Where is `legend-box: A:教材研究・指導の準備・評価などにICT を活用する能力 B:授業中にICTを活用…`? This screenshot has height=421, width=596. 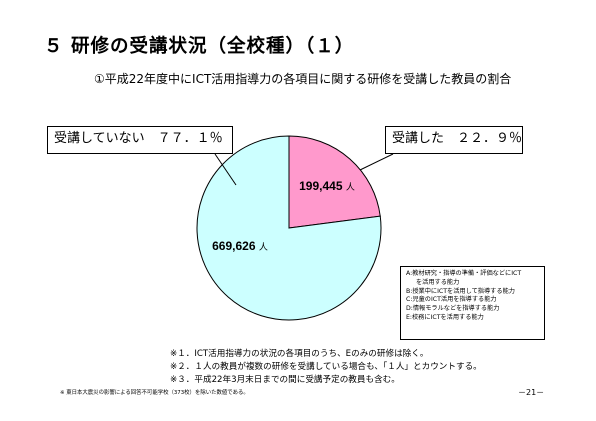 legend-box: A:教材研究・指導の準備・評価などにICT を活用する能力 B:授業中にICTを活用… is located at coordinates (472, 303).